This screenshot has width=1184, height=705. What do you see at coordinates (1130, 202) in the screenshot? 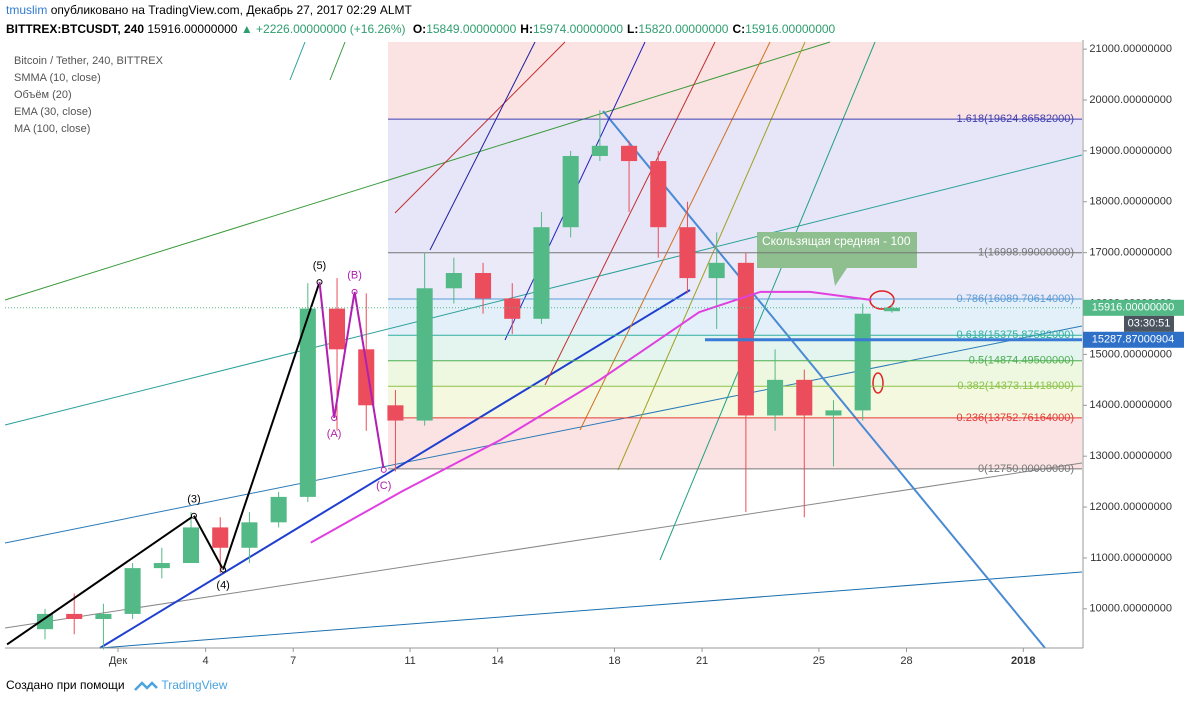
I see `y-tick-label: 18000.00000000` at bounding box center [1130, 202].